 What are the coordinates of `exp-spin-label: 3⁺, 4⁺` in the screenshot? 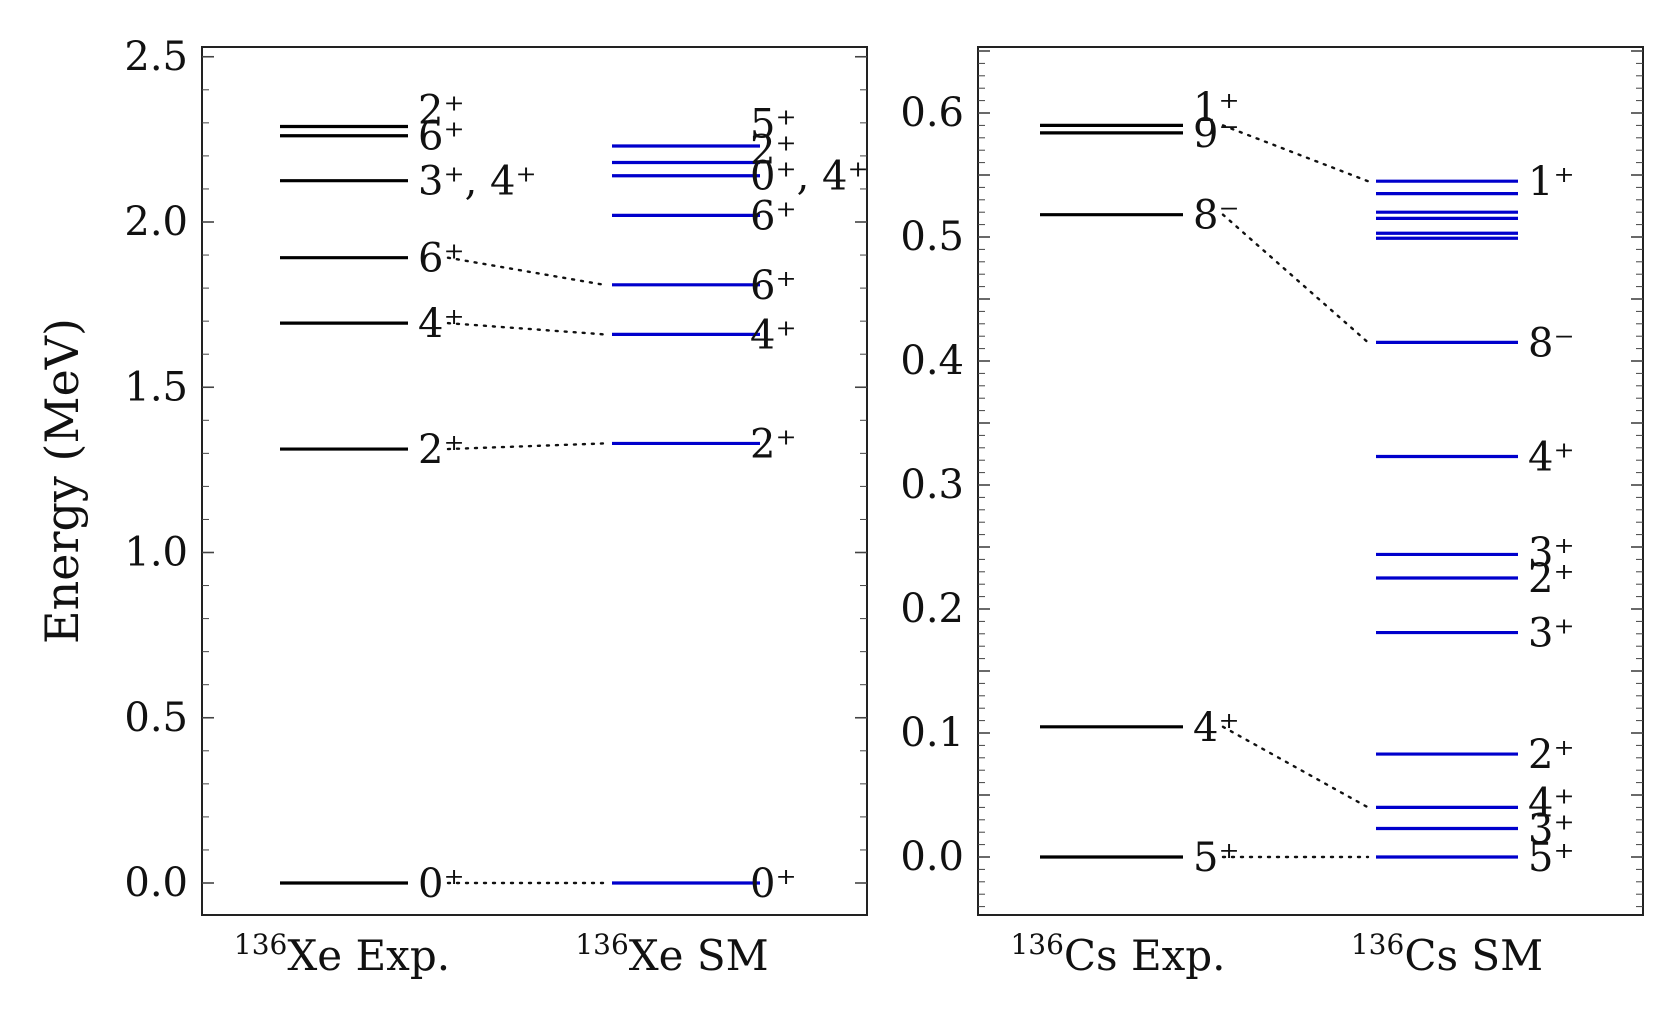 It's located at (477, 182).